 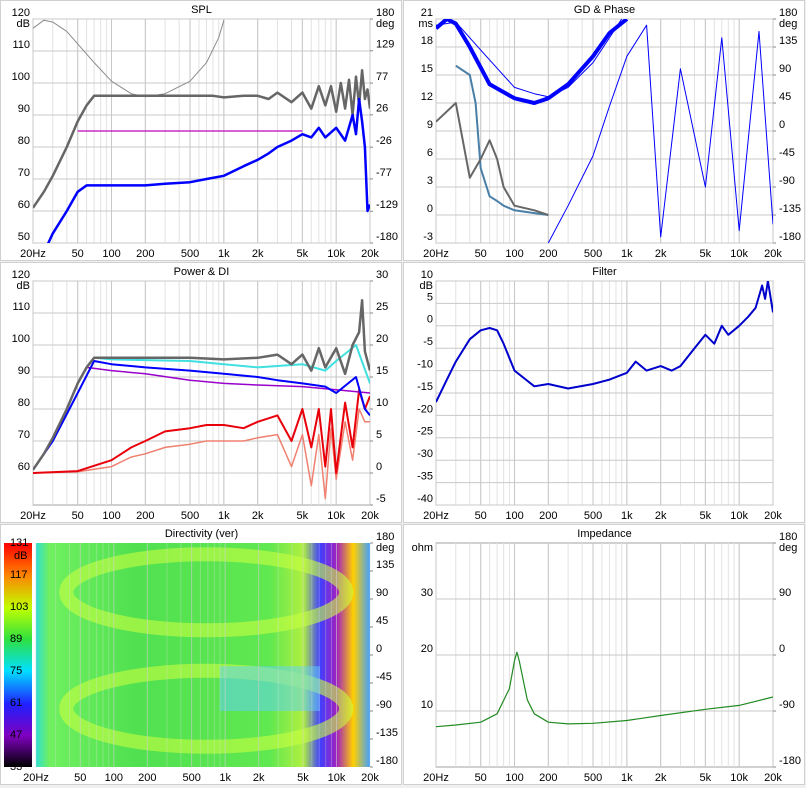 What do you see at coordinates (387, 237) in the screenshot?
I see `y2-tick-label: -180` at bounding box center [387, 237].